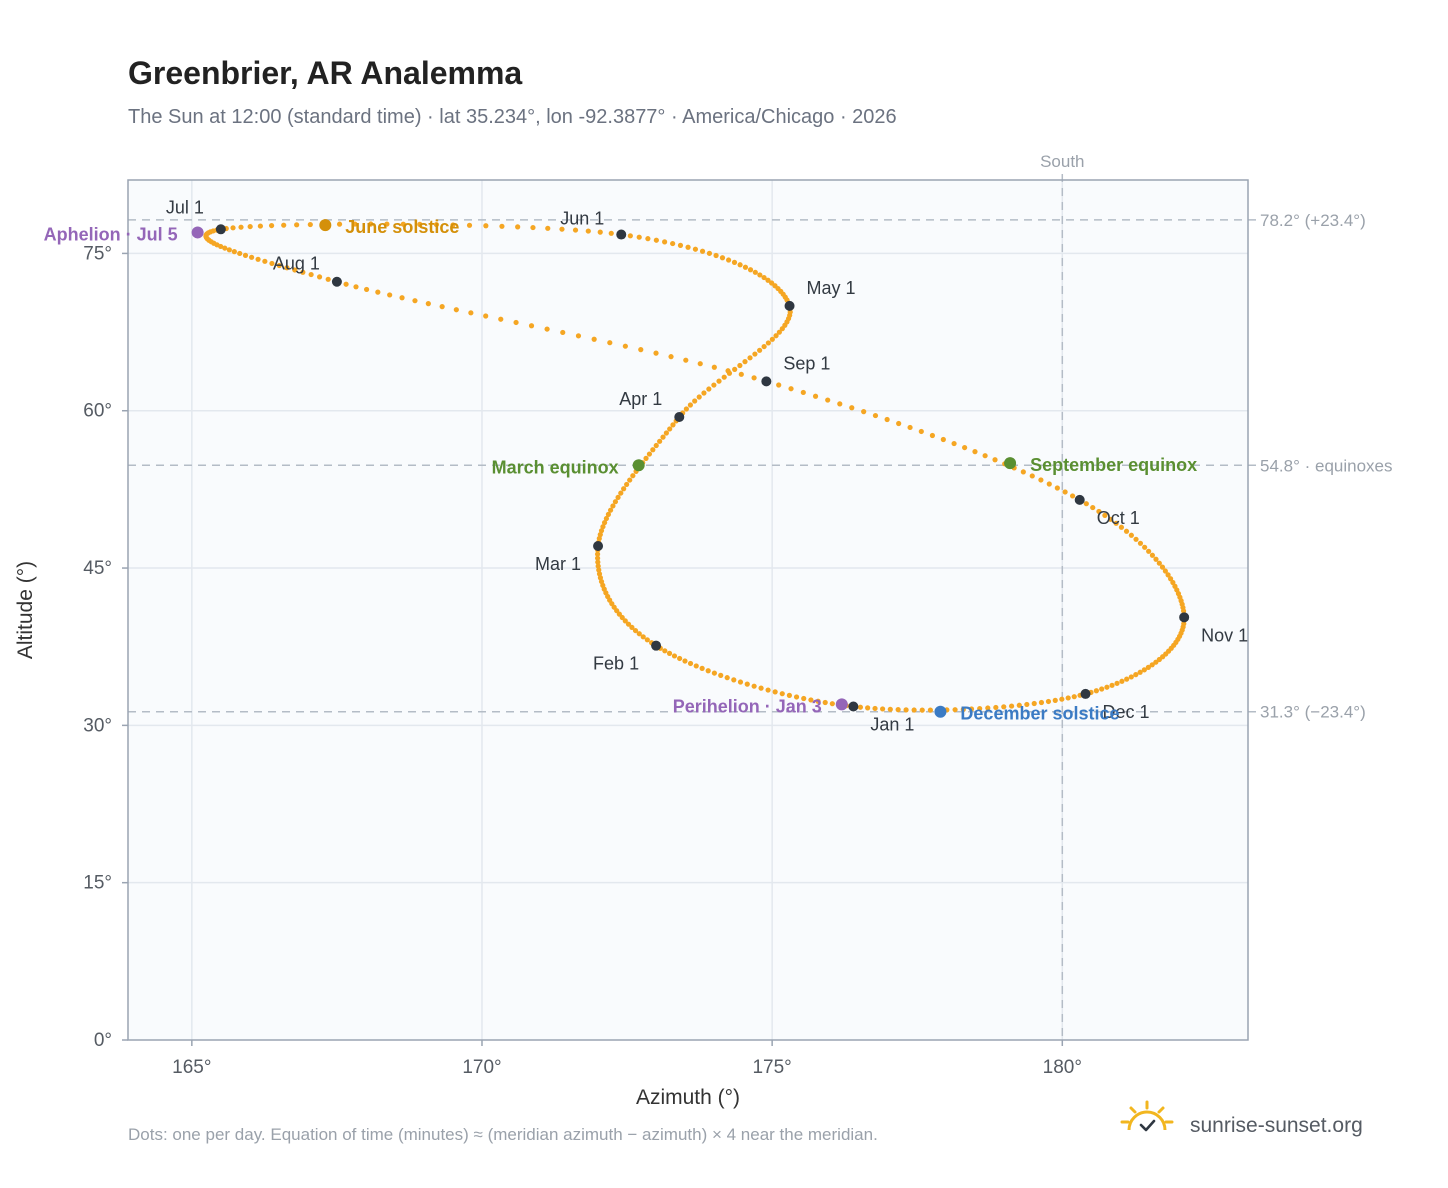 The image size is (1448, 1188). Describe the element at coordinates (771, 1067) in the screenshot. I see `x-tick-label: 175°` at that location.